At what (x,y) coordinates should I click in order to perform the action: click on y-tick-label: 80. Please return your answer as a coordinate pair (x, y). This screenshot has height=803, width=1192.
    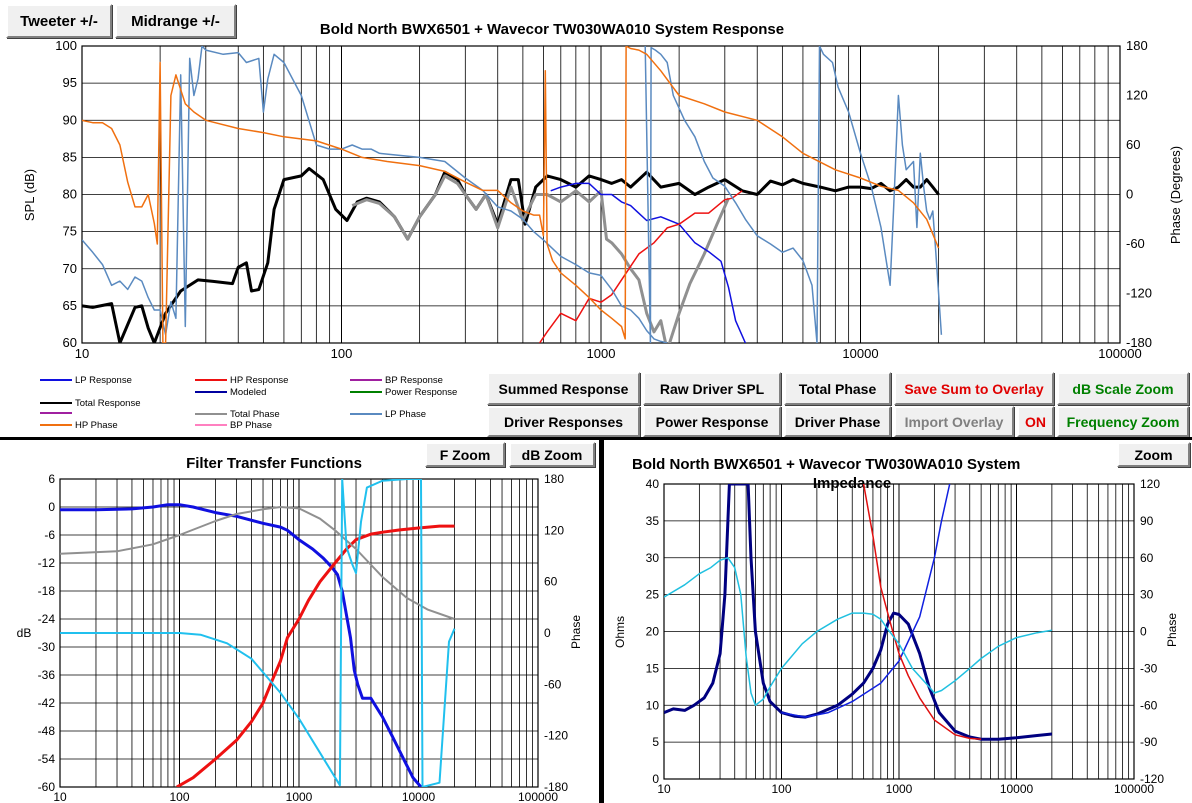
    Looking at the image, I should click on (70, 194).